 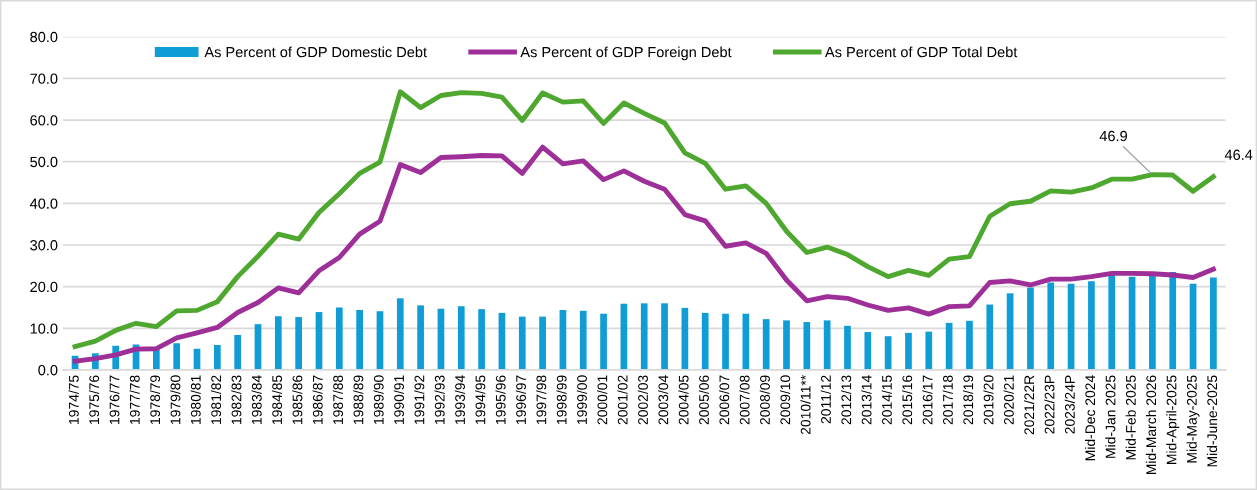 I want to click on x-tick-label: 2018/19, so click(x=968, y=400).